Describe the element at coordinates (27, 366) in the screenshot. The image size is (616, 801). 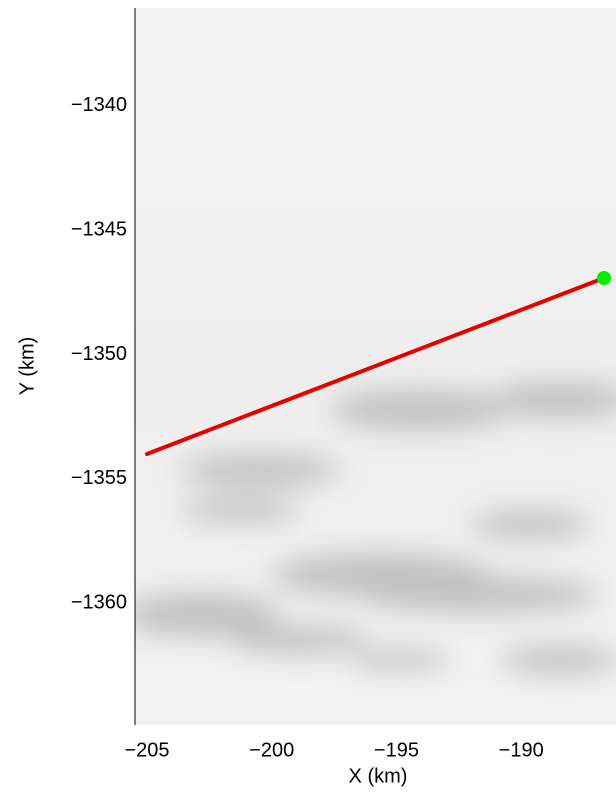
I see `y-axis-label: Y (km)` at that location.